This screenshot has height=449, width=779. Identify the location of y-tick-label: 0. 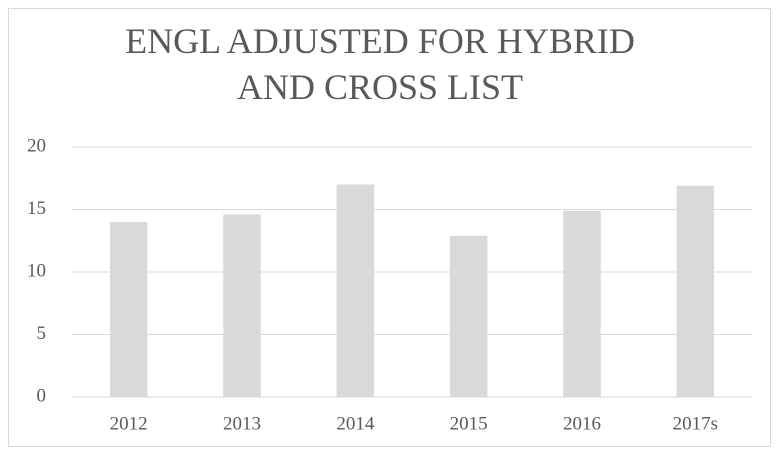
(42, 395).